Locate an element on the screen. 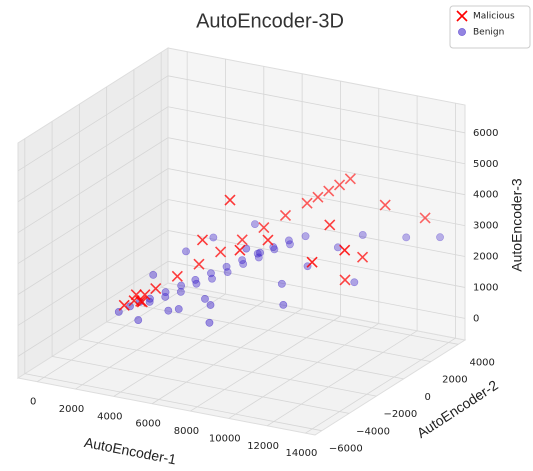 The image size is (533, 471). x-tick-label: 8000 is located at coordinates (186, 431).